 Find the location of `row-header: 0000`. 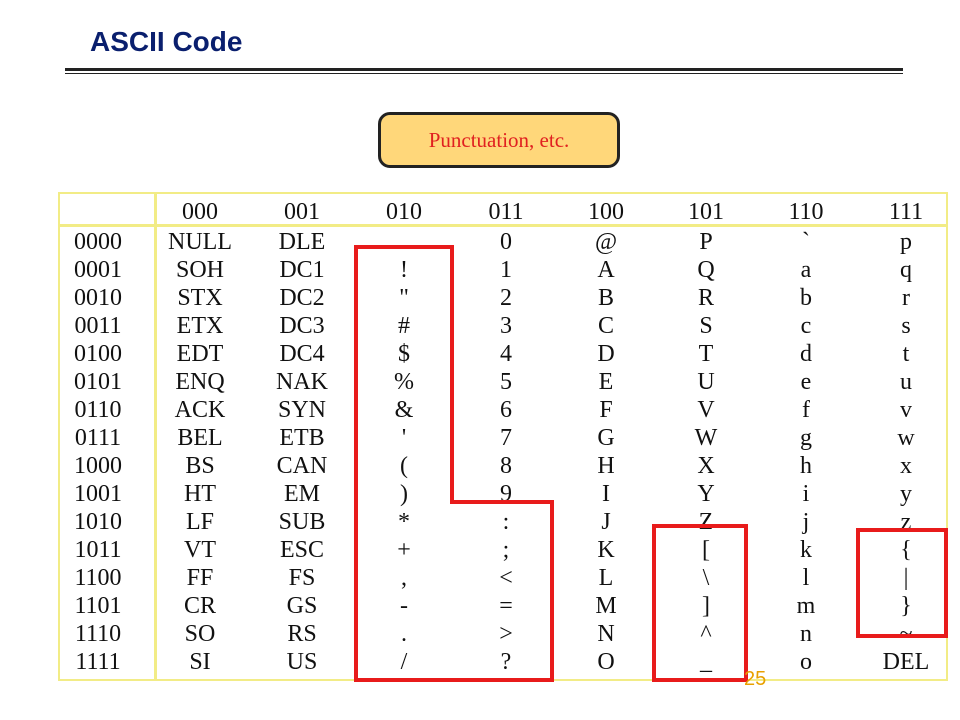

row-header: 0000 is located at coordinates (98, 242).